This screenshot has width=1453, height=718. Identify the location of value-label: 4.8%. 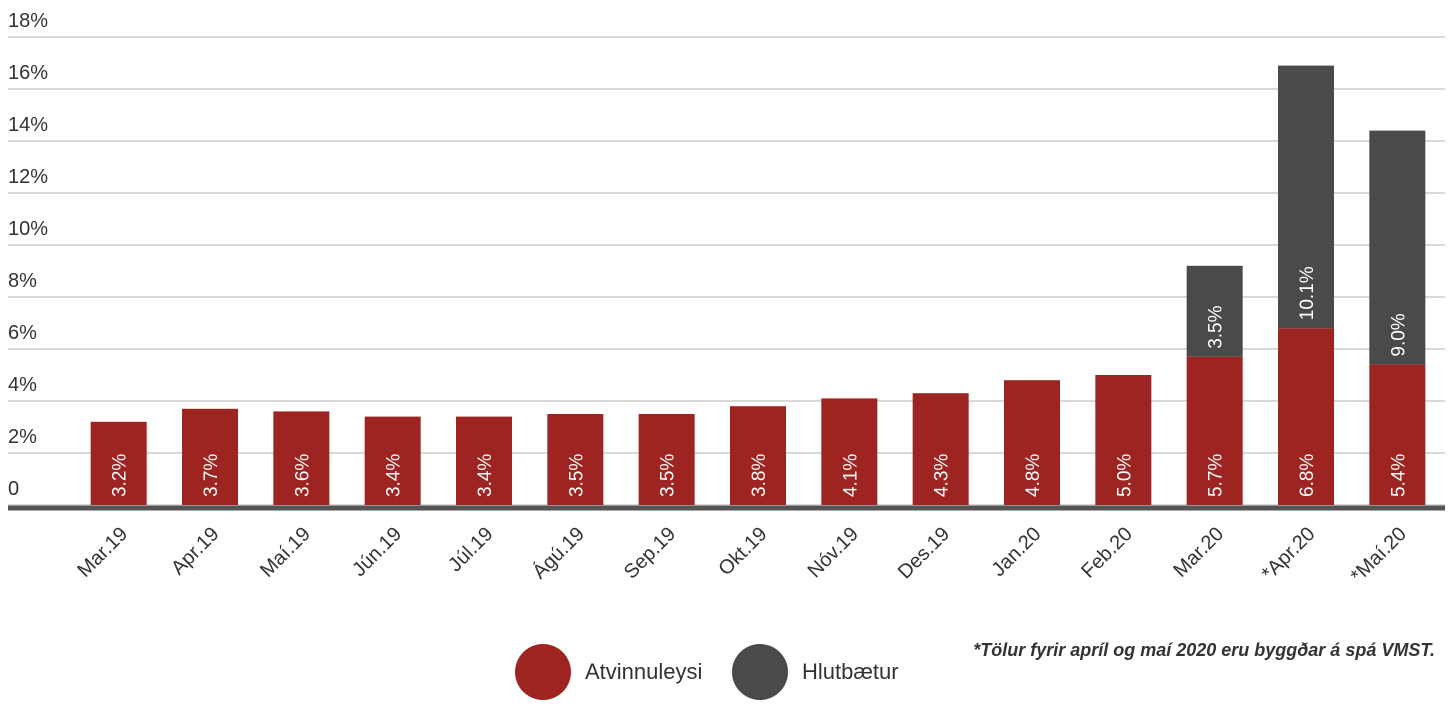
(1033, 475).